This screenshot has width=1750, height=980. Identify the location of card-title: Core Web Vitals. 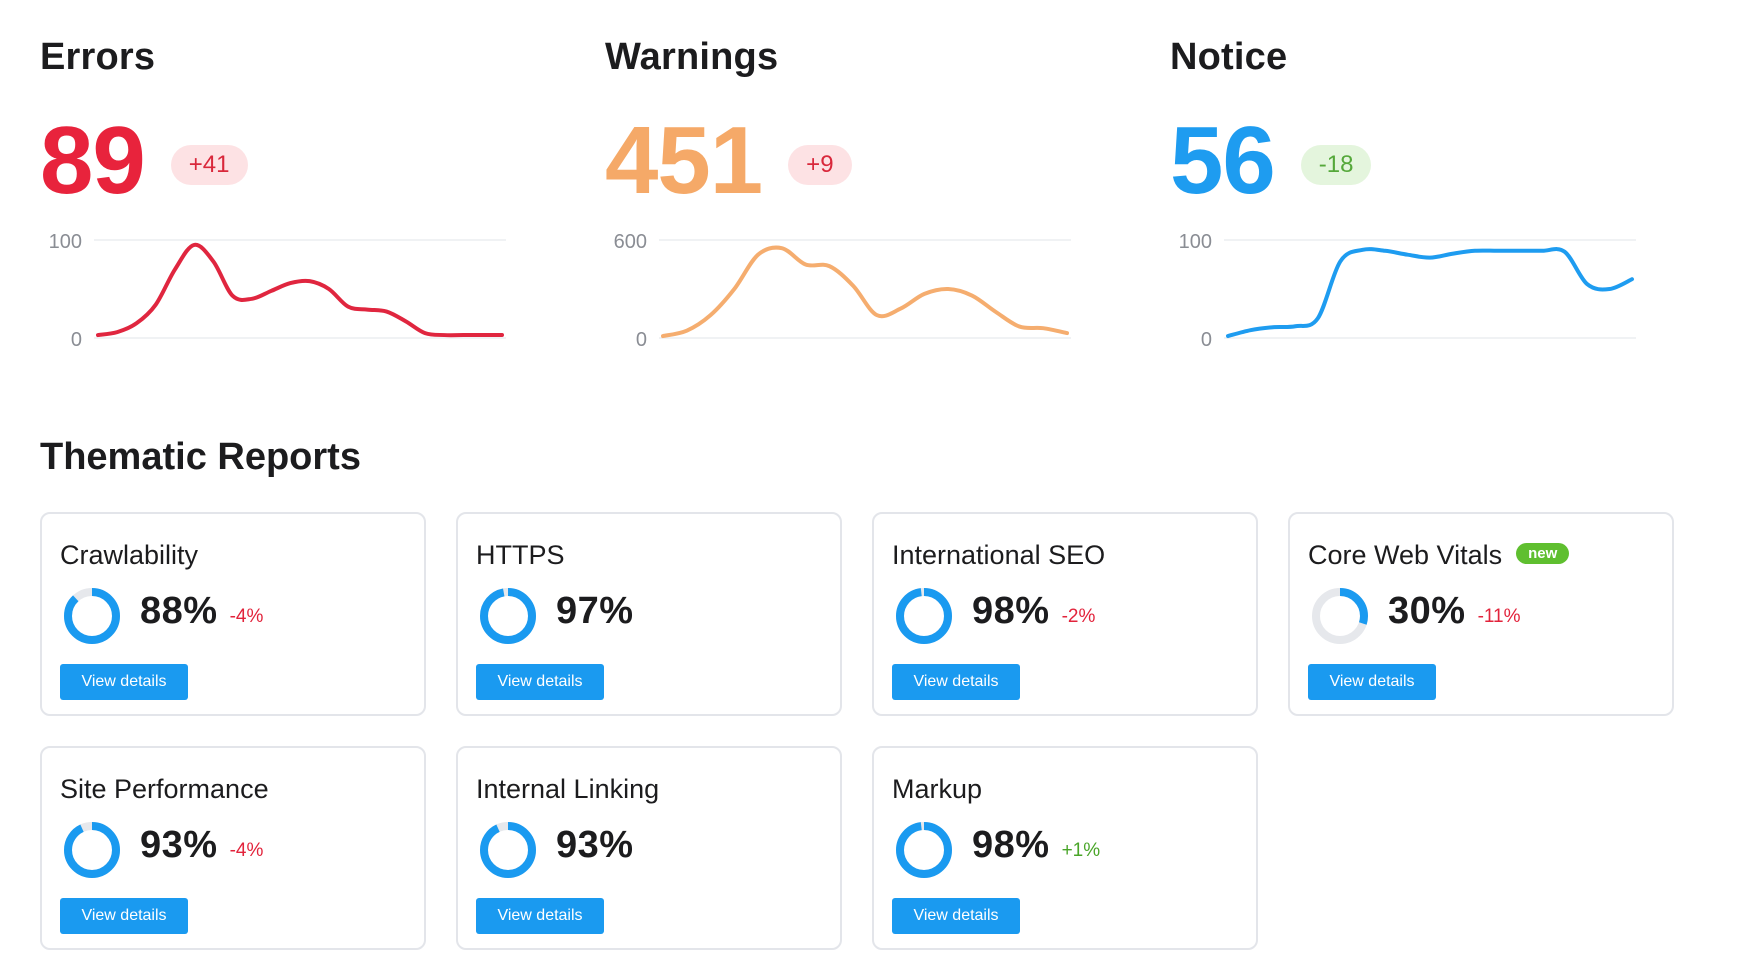
(1405, 555).